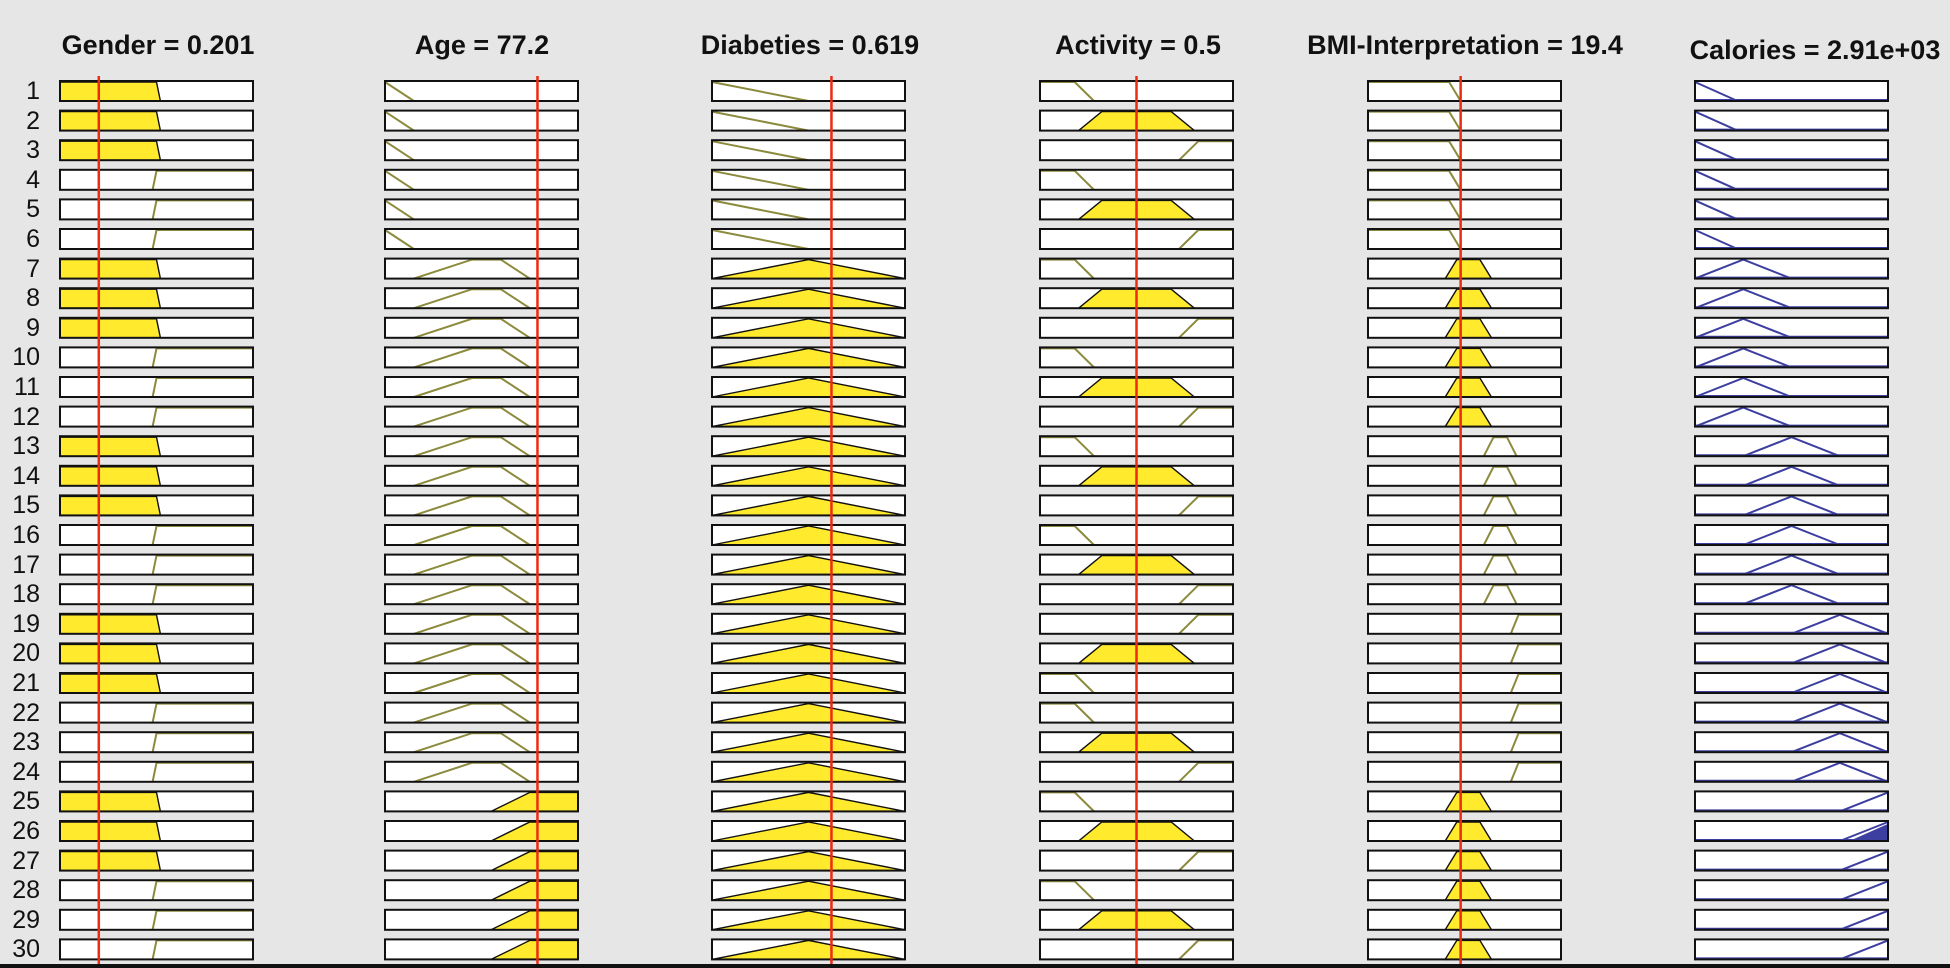 The image size is (1950, 968). I want to click on rule-number: 16, so click(26, 535).